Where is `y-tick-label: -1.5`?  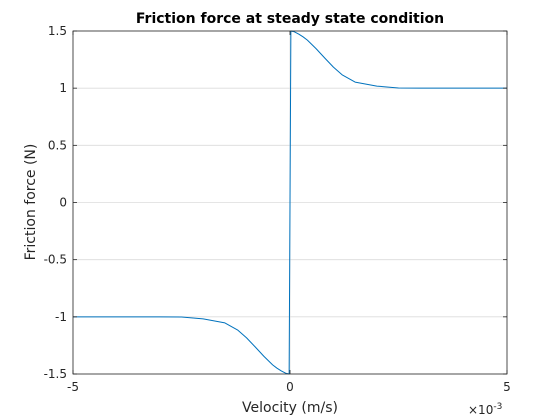
y-tick-label: -1.5 is located at coordinates (55, 374).